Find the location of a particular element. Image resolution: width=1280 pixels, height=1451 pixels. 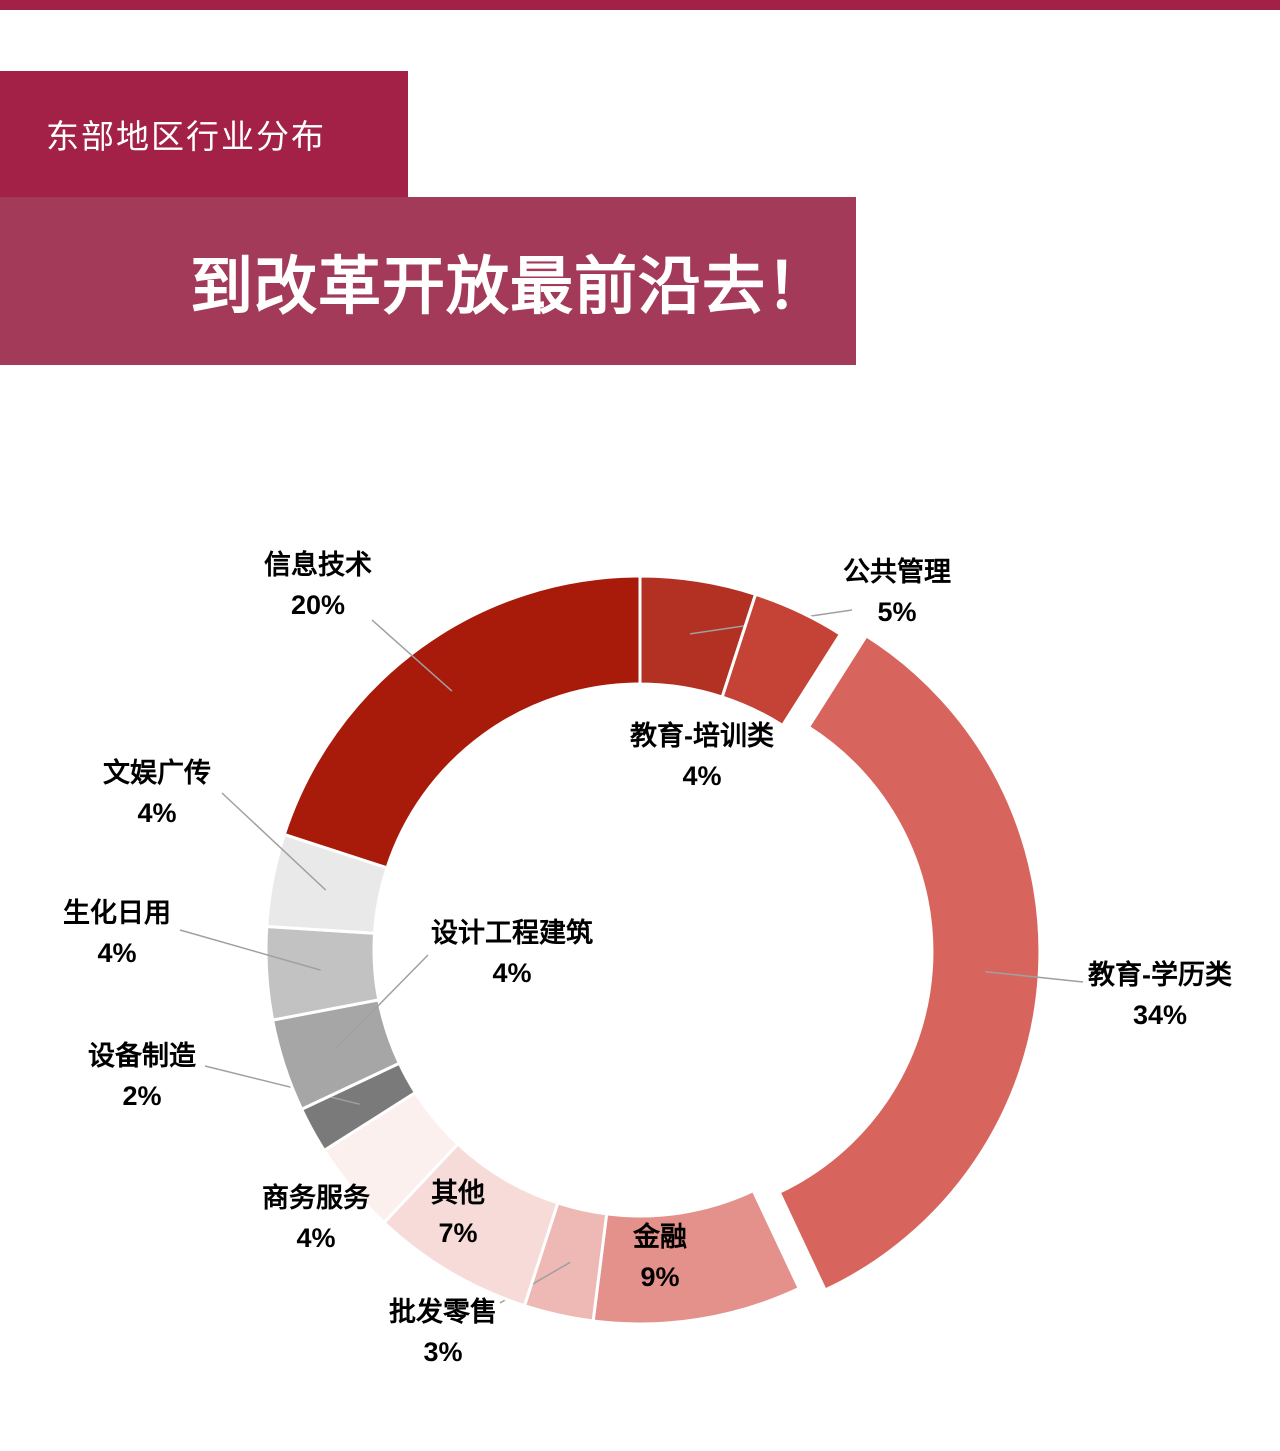

slice-label: 其他 7% is located at coordinates (458, 1213).